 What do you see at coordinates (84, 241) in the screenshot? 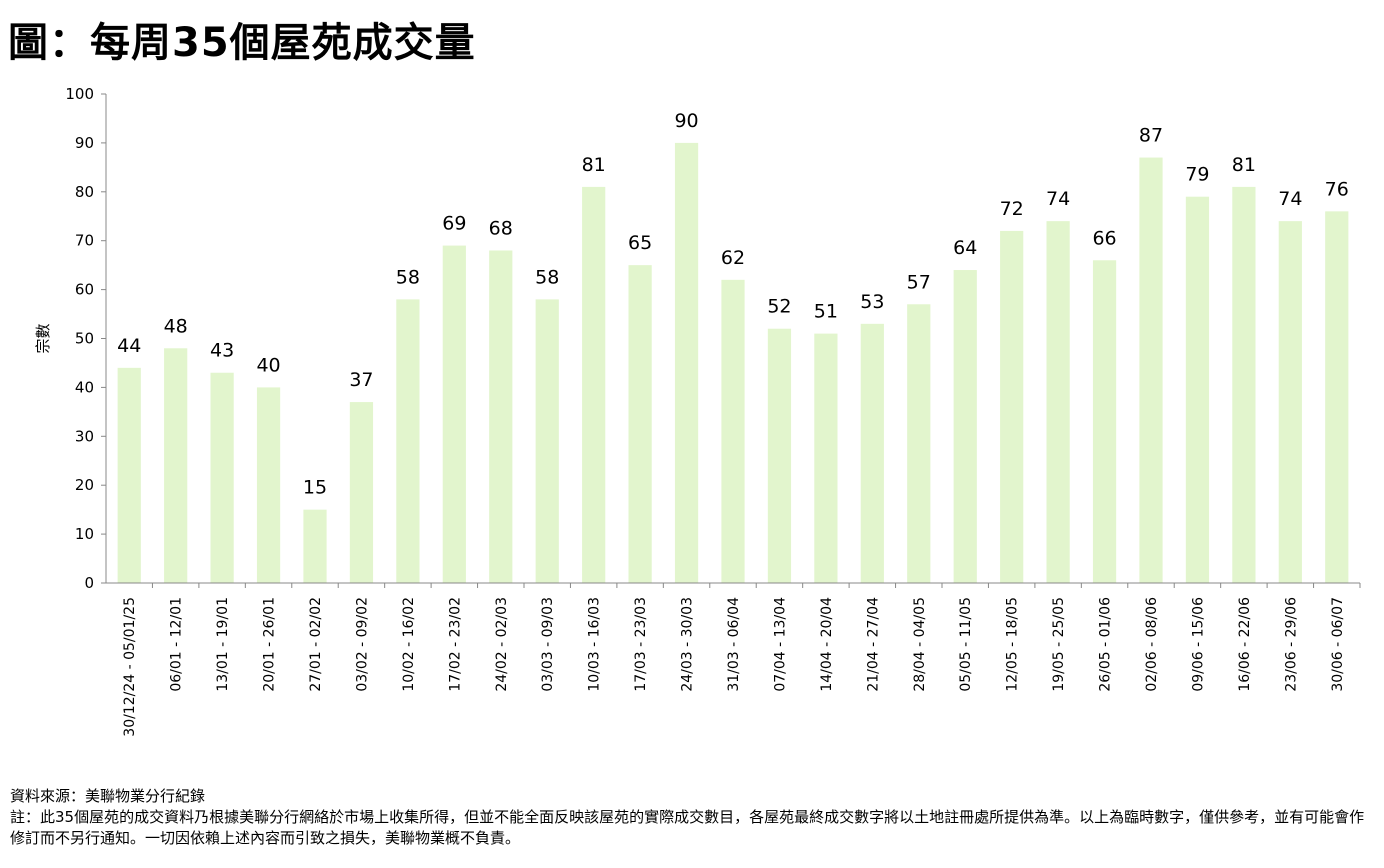
I see `y-tick-label: 70` at bounding box center [84, 241].